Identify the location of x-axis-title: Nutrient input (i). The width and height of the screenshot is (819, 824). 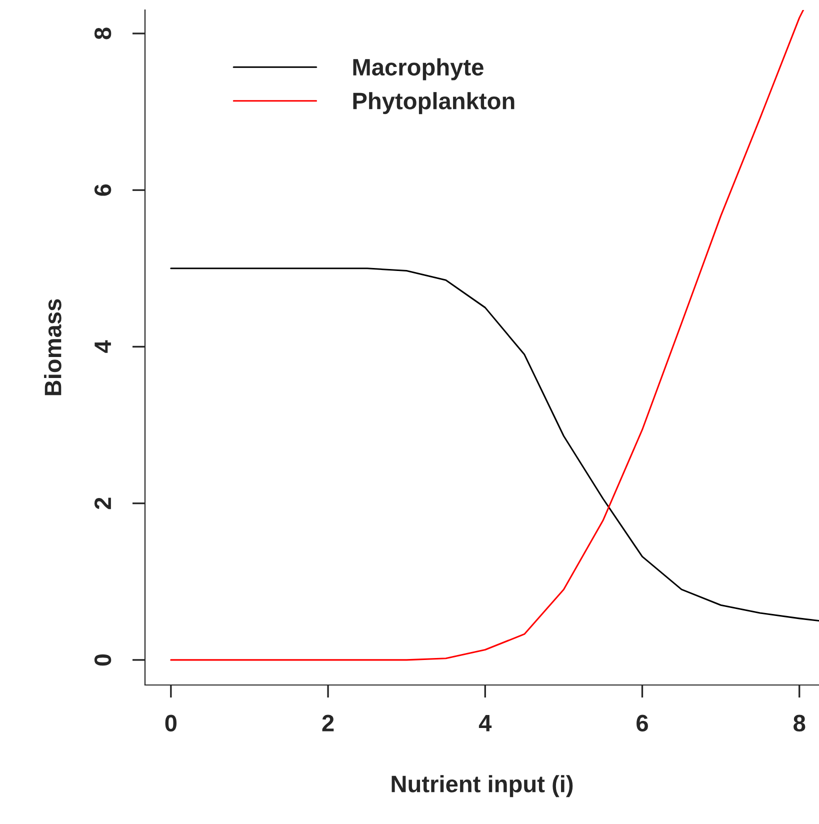
(482, 786).